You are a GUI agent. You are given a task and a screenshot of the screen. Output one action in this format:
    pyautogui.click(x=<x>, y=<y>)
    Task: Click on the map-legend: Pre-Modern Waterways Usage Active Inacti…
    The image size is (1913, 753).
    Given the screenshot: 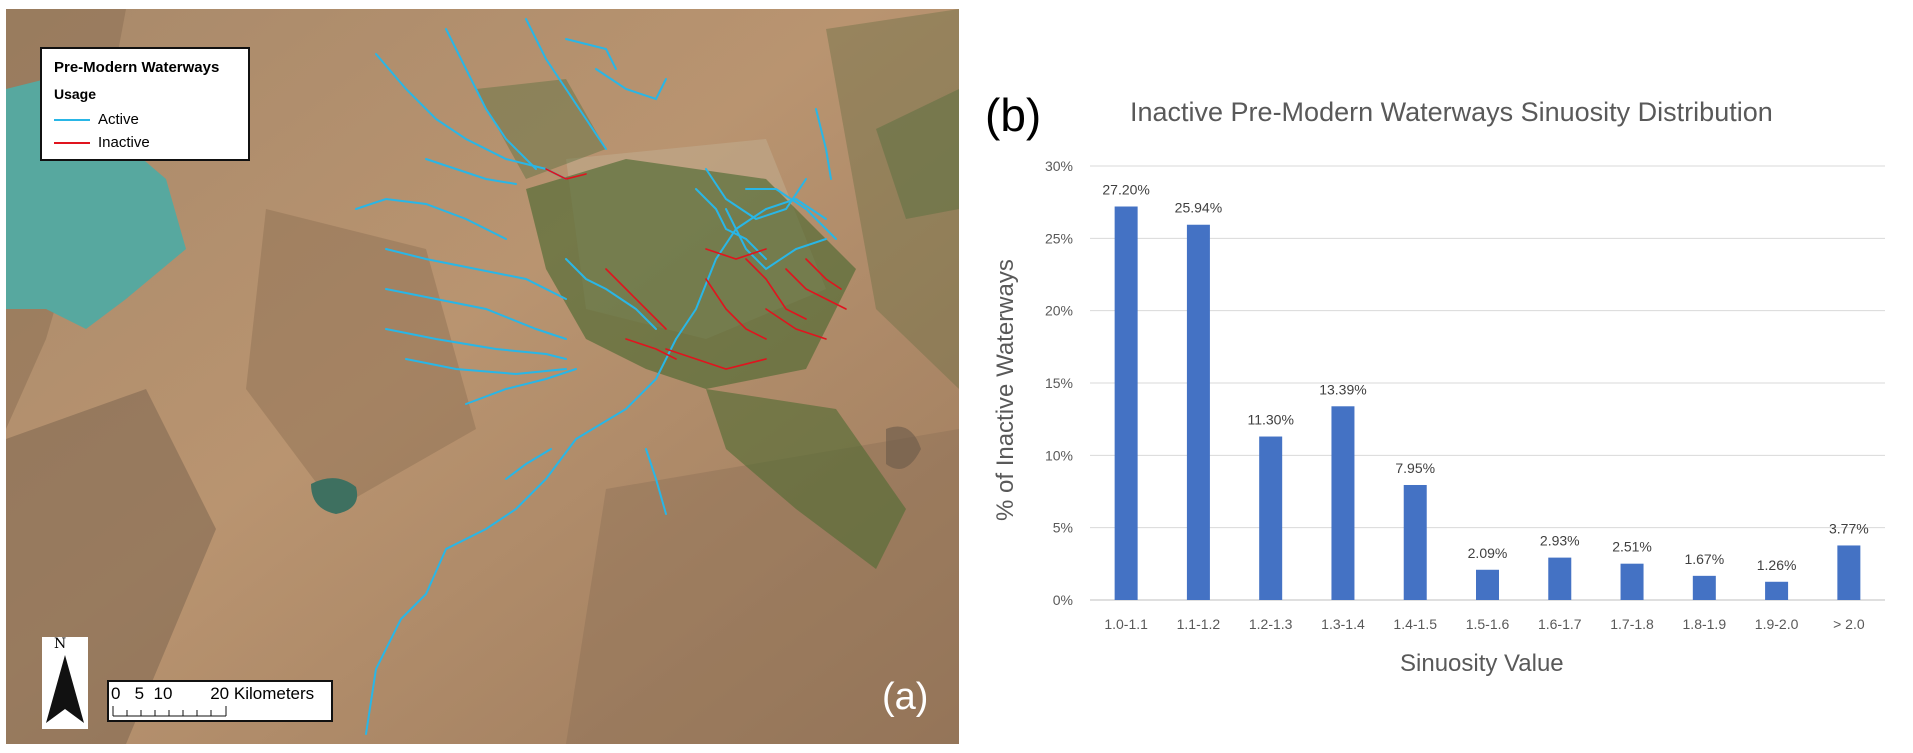 What is the action you would take?
    pyautogui.click(x=145, y=104)
    